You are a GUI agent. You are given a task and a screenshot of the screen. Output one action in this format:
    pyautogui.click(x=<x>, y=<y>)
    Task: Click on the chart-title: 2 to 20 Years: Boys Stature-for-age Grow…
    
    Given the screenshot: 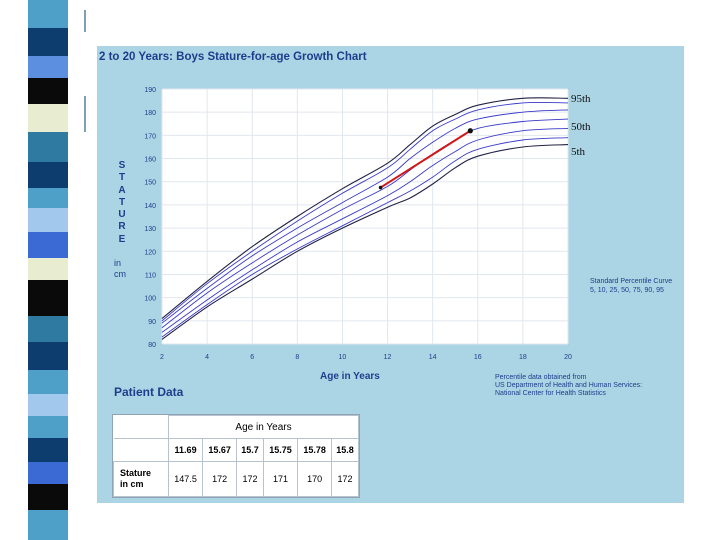 What is the action you would take?
    pyautogui.click(x=233, y=57)
    